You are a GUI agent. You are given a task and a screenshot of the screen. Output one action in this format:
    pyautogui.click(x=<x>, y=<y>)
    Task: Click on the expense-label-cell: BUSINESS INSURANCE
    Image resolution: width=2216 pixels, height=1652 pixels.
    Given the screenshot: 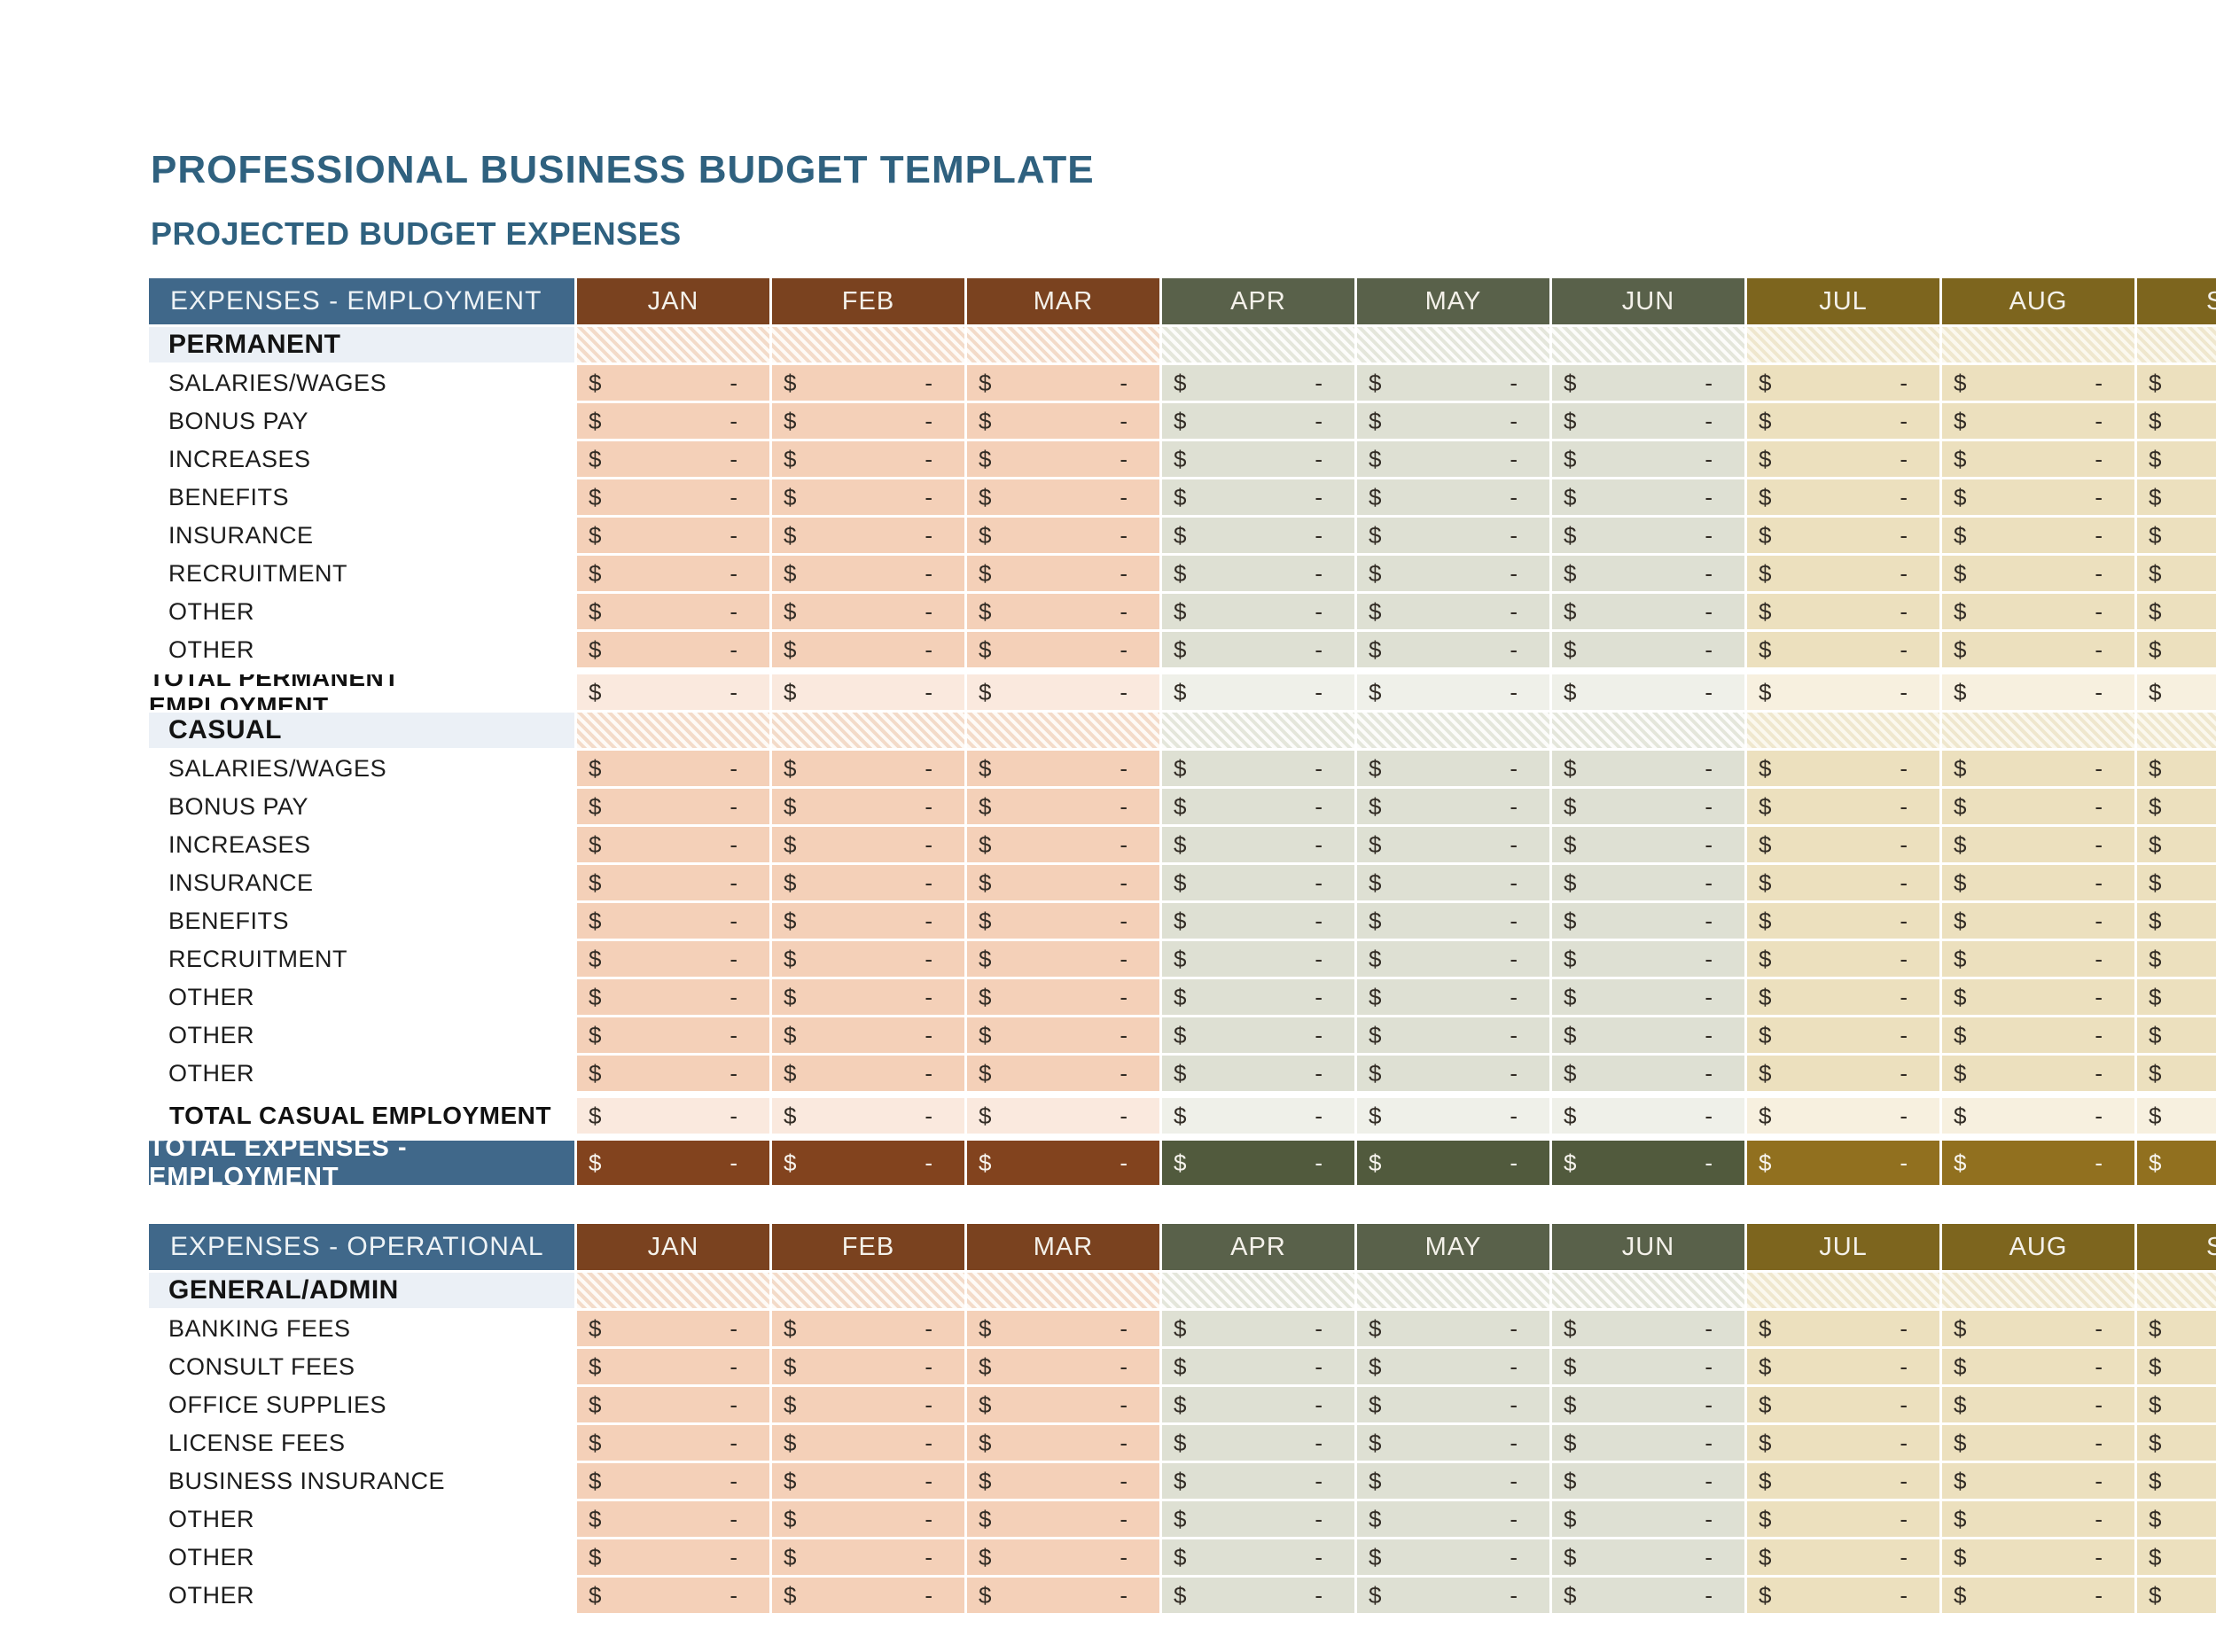 What is the action you would take?
    pyautogui.click(x=361, y=1481)
    